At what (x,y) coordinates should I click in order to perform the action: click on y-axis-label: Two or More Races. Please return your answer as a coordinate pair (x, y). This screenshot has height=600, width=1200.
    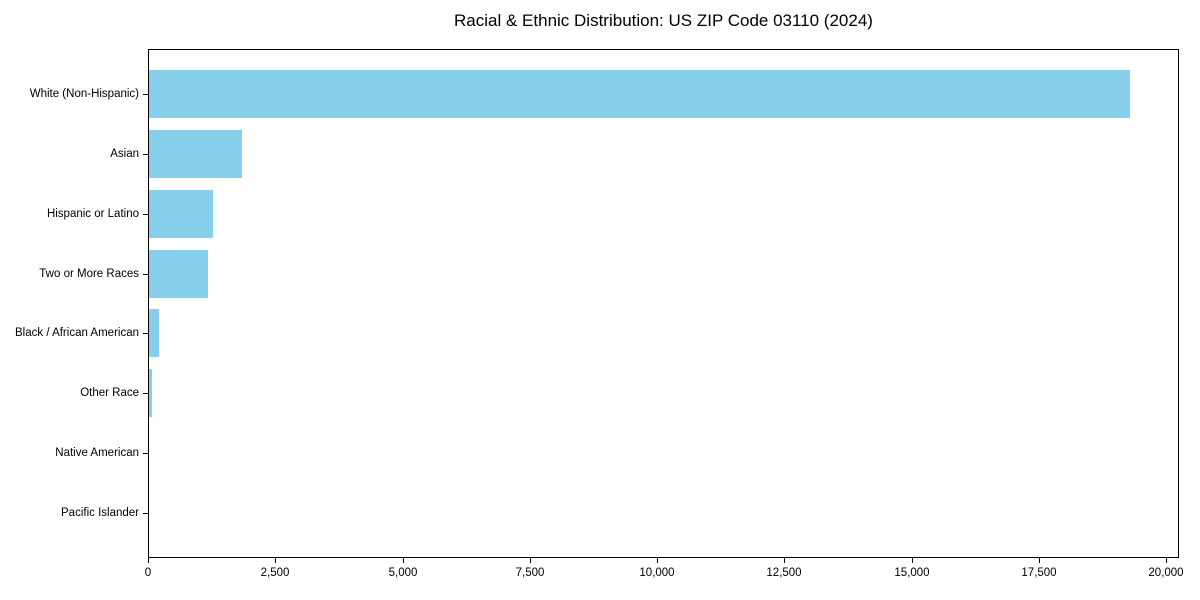
    Looking at the image, I should click on (89, 274).